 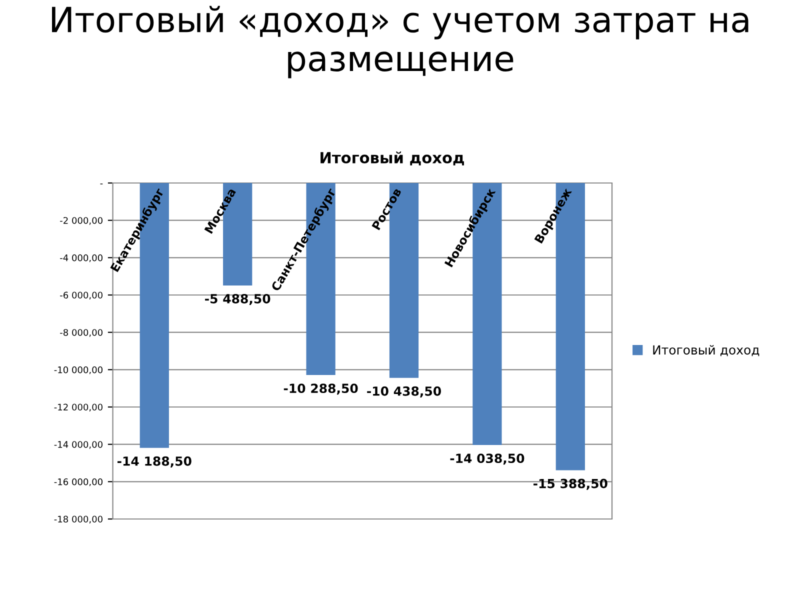 I want to click on legend-label: Итоговый доход, so click(x=706, y=350).